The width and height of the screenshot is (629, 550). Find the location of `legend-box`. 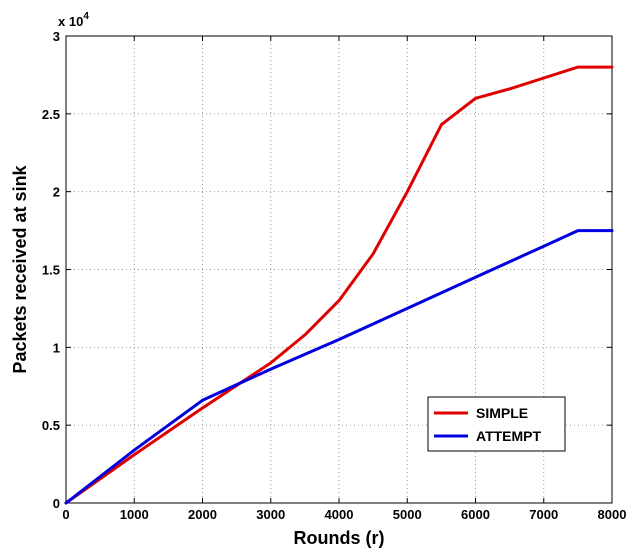

legend-box is located at coordinates (496, 424).